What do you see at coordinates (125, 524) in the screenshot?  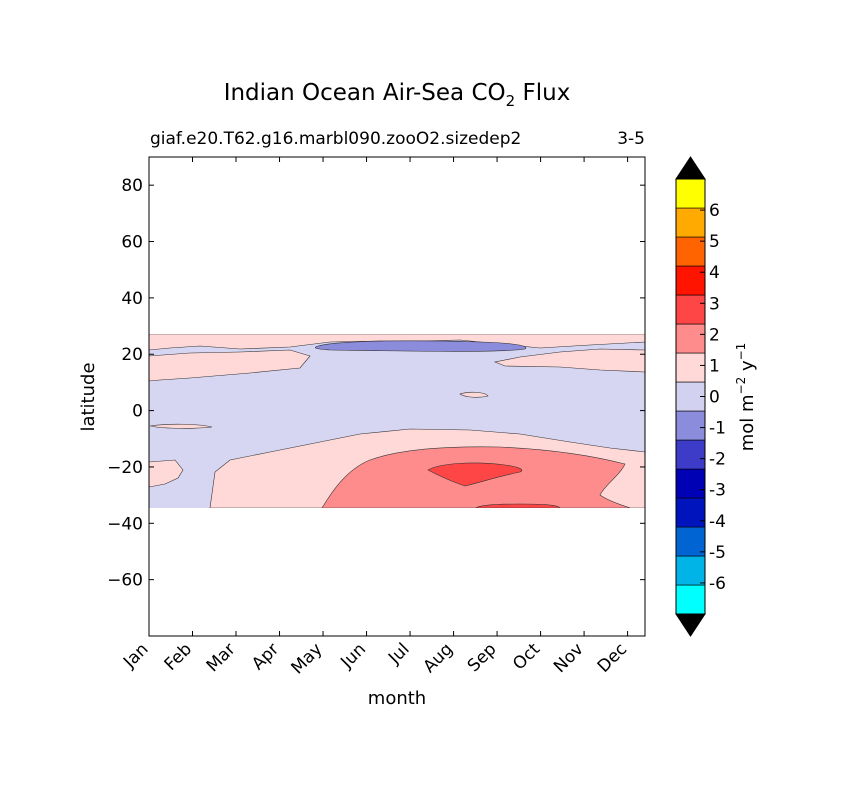 I see `y-tick-label: −40` at bounding box center [125, 524].